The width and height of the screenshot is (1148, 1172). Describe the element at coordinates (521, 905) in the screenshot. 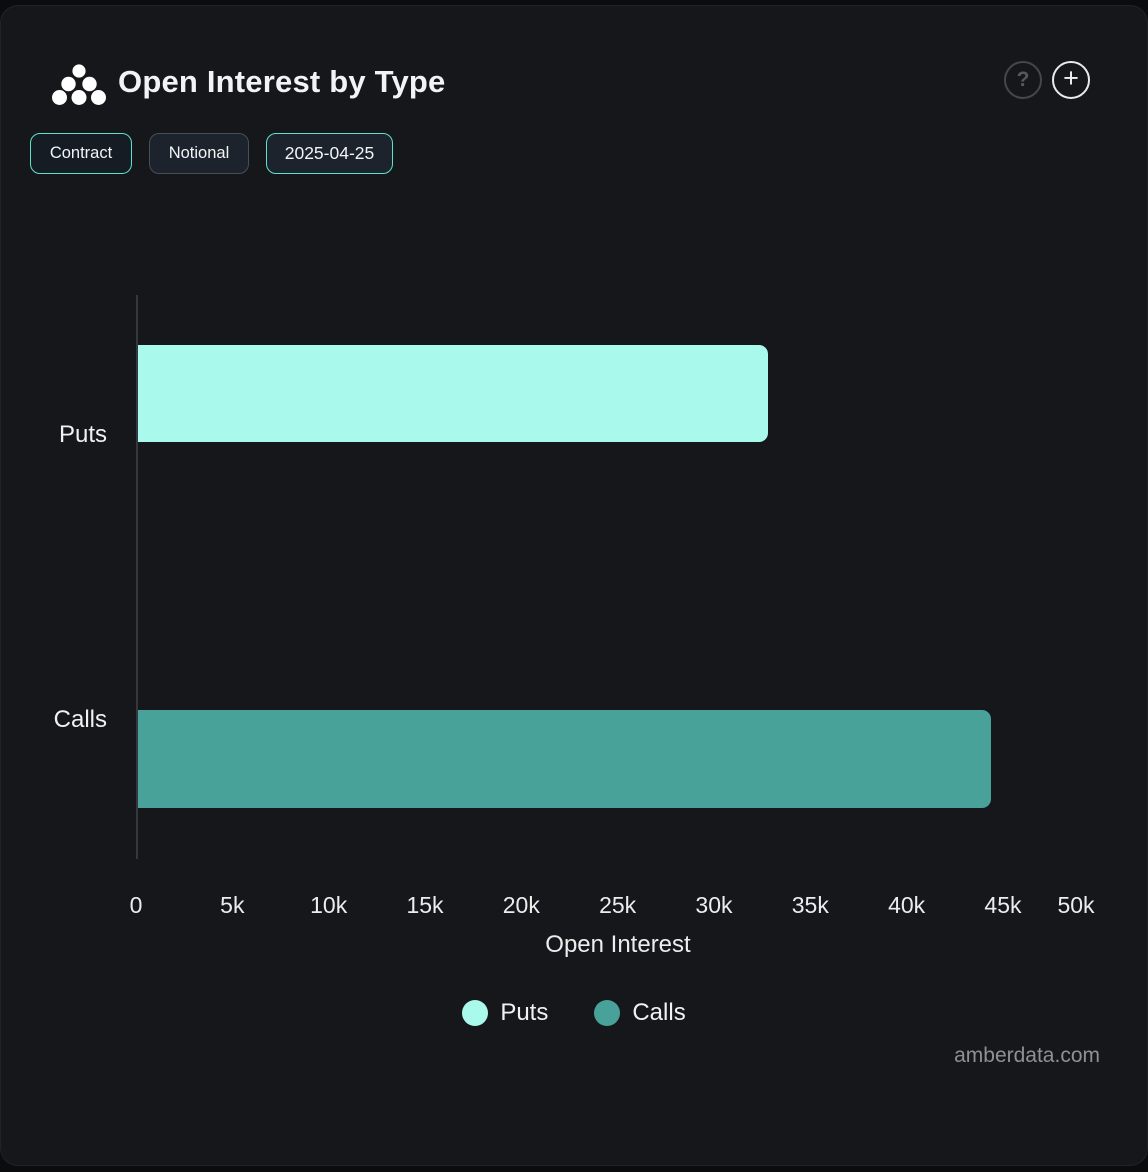

I see `x-tick-label: 20k` at that location.